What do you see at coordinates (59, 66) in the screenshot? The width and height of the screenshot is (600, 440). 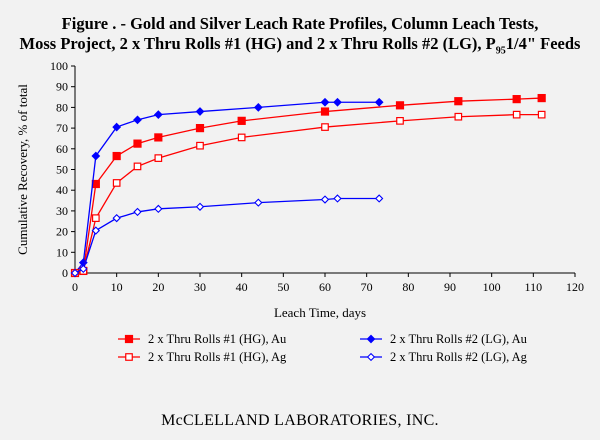 I see `y-tick-label: 100` at bounding box center [59, 66].